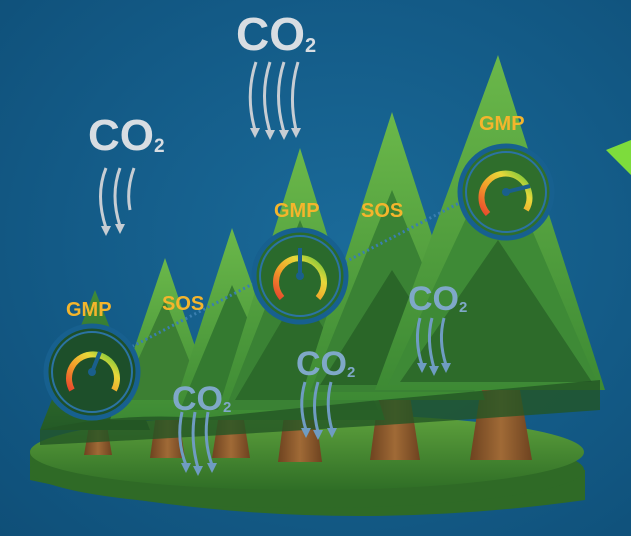 The width and height of the screenshot is (631, 536). What do you see at coordinates (113, 230) in the screenshot?
I see `co2-arrowheads-top-left` at bounding box center [113, 230].